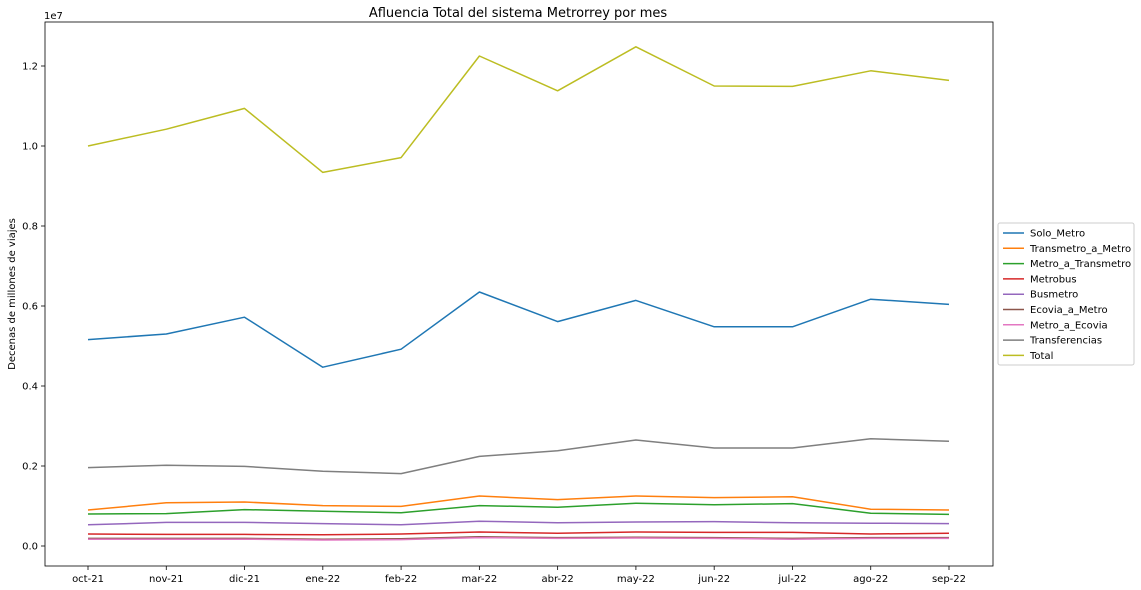 This screenshot has width=1141, height=590. I want to click on series-line-metro-a-ecovia, so click(518, 538).